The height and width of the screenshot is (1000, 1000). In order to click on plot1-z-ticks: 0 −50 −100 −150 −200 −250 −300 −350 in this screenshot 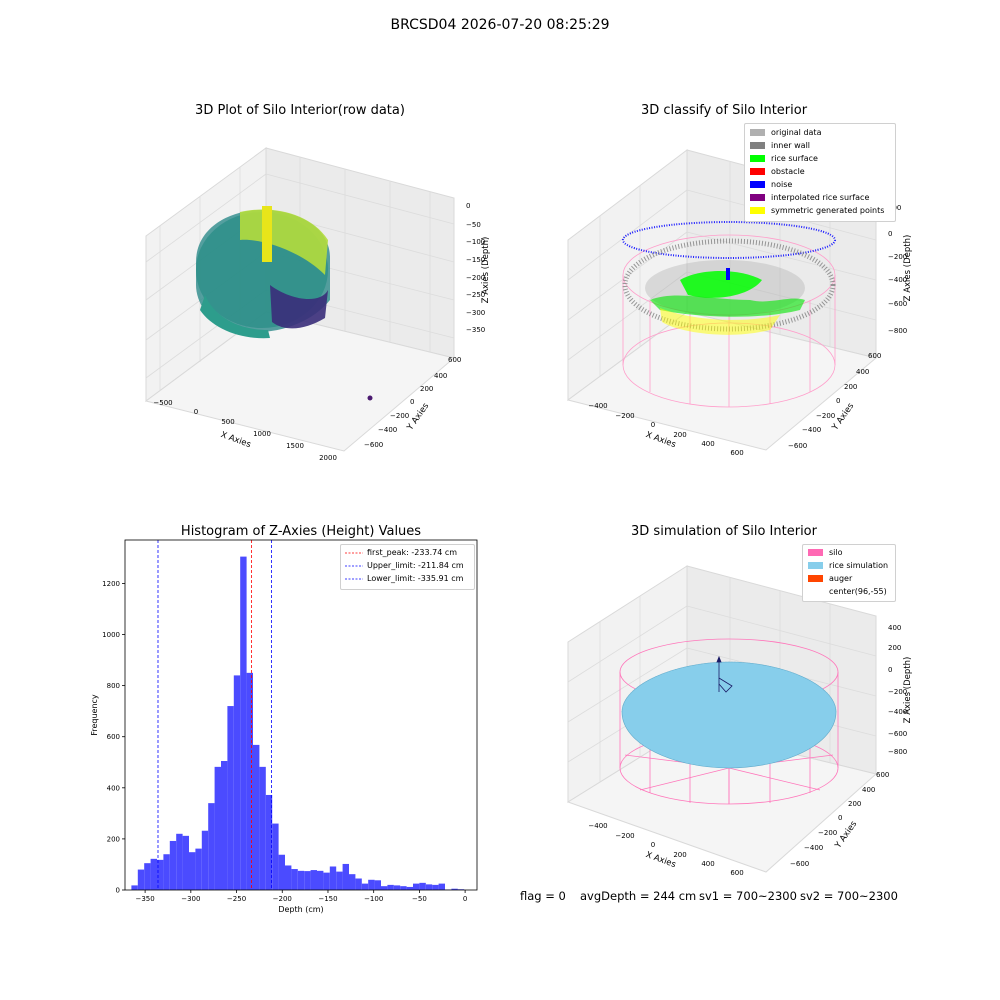, I will do `click(475, 268)`.